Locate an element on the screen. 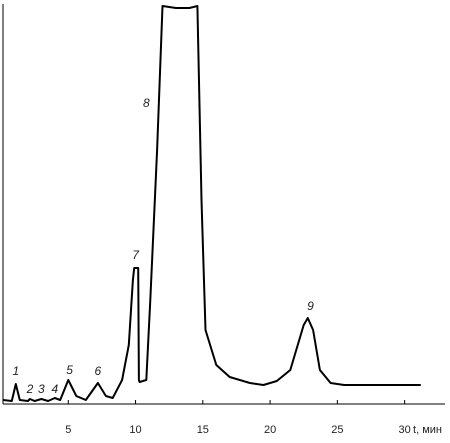  x-tick-label: 20 is located at coordinates (270, 430).